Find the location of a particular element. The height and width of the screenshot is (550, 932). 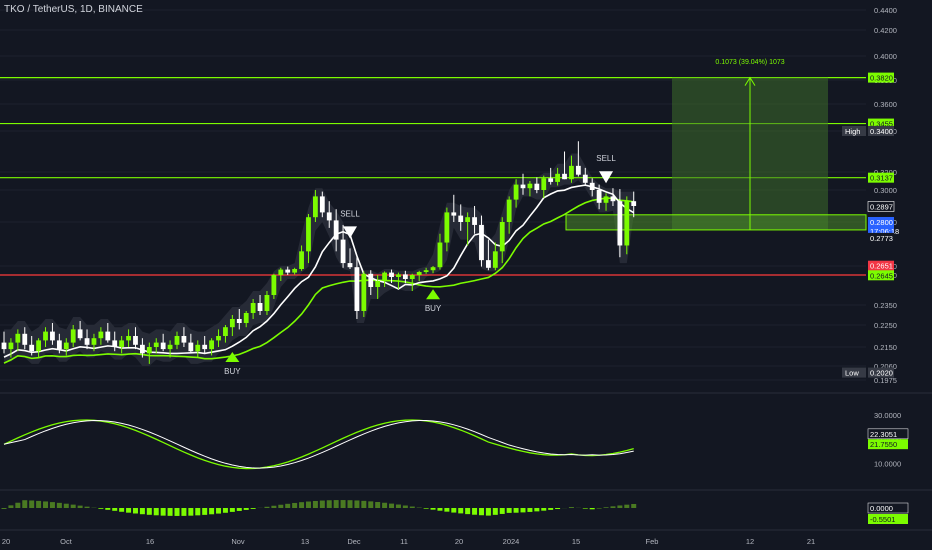

hist-badge-text: -0.5501 is located at coordinates (882, 519).